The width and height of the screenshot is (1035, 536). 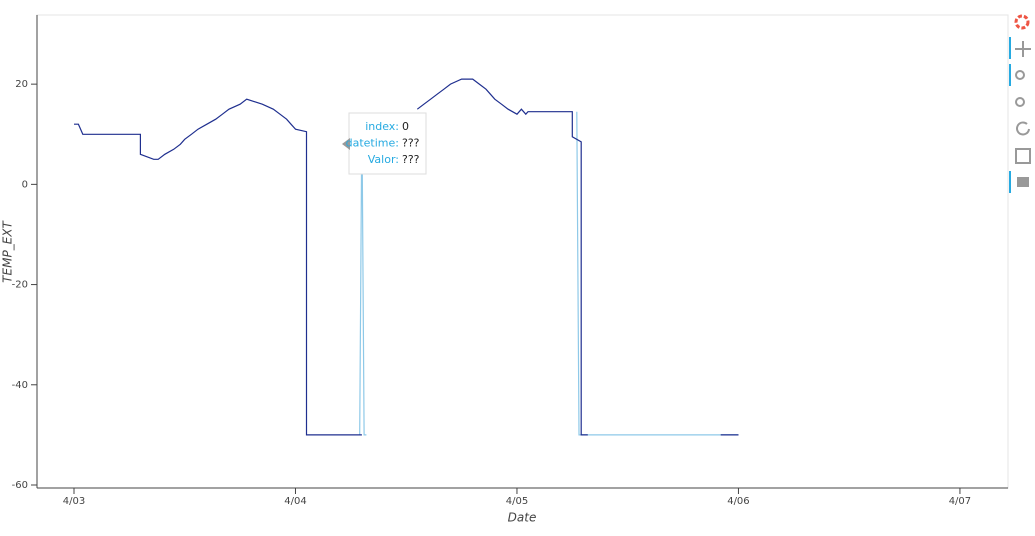 I want to click on zoom-tool, so click(x=1020, y=102).